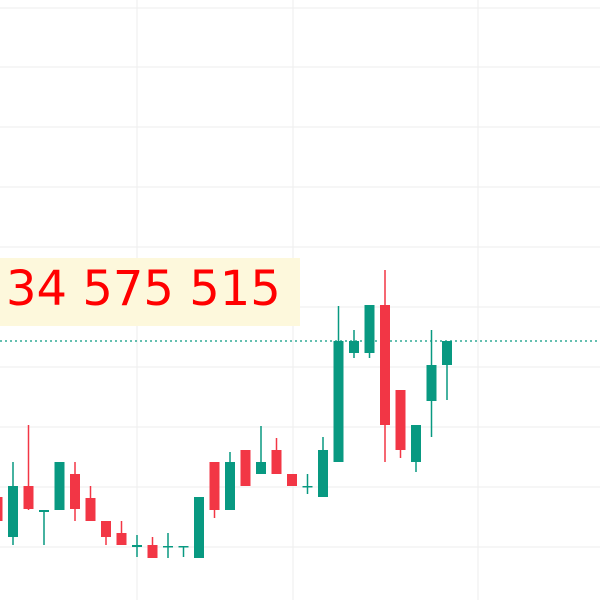  What do you see at coordinates (143, 289) in the screenshot?
I see `price-label: 34 575 515` at bounding box center [143, 289].